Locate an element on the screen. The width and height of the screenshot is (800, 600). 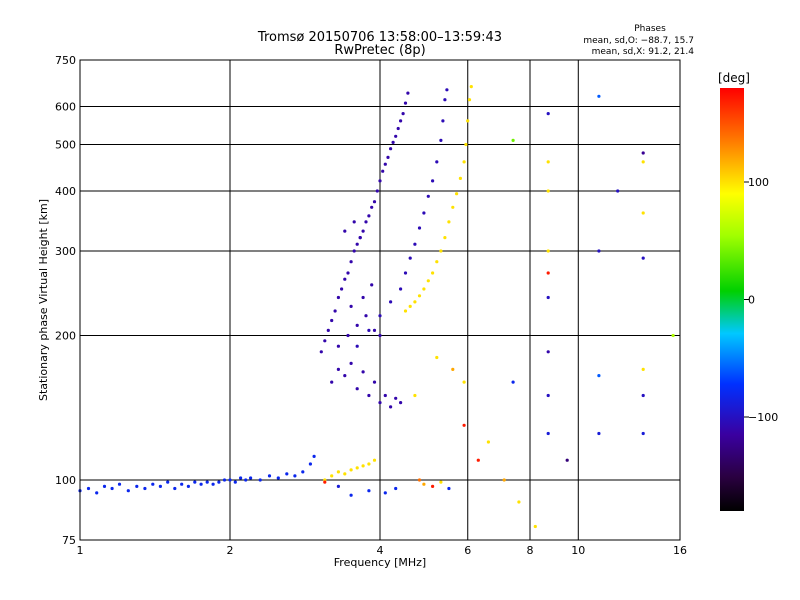
x-tick-label: 10 is located at coordinates (578, 550).